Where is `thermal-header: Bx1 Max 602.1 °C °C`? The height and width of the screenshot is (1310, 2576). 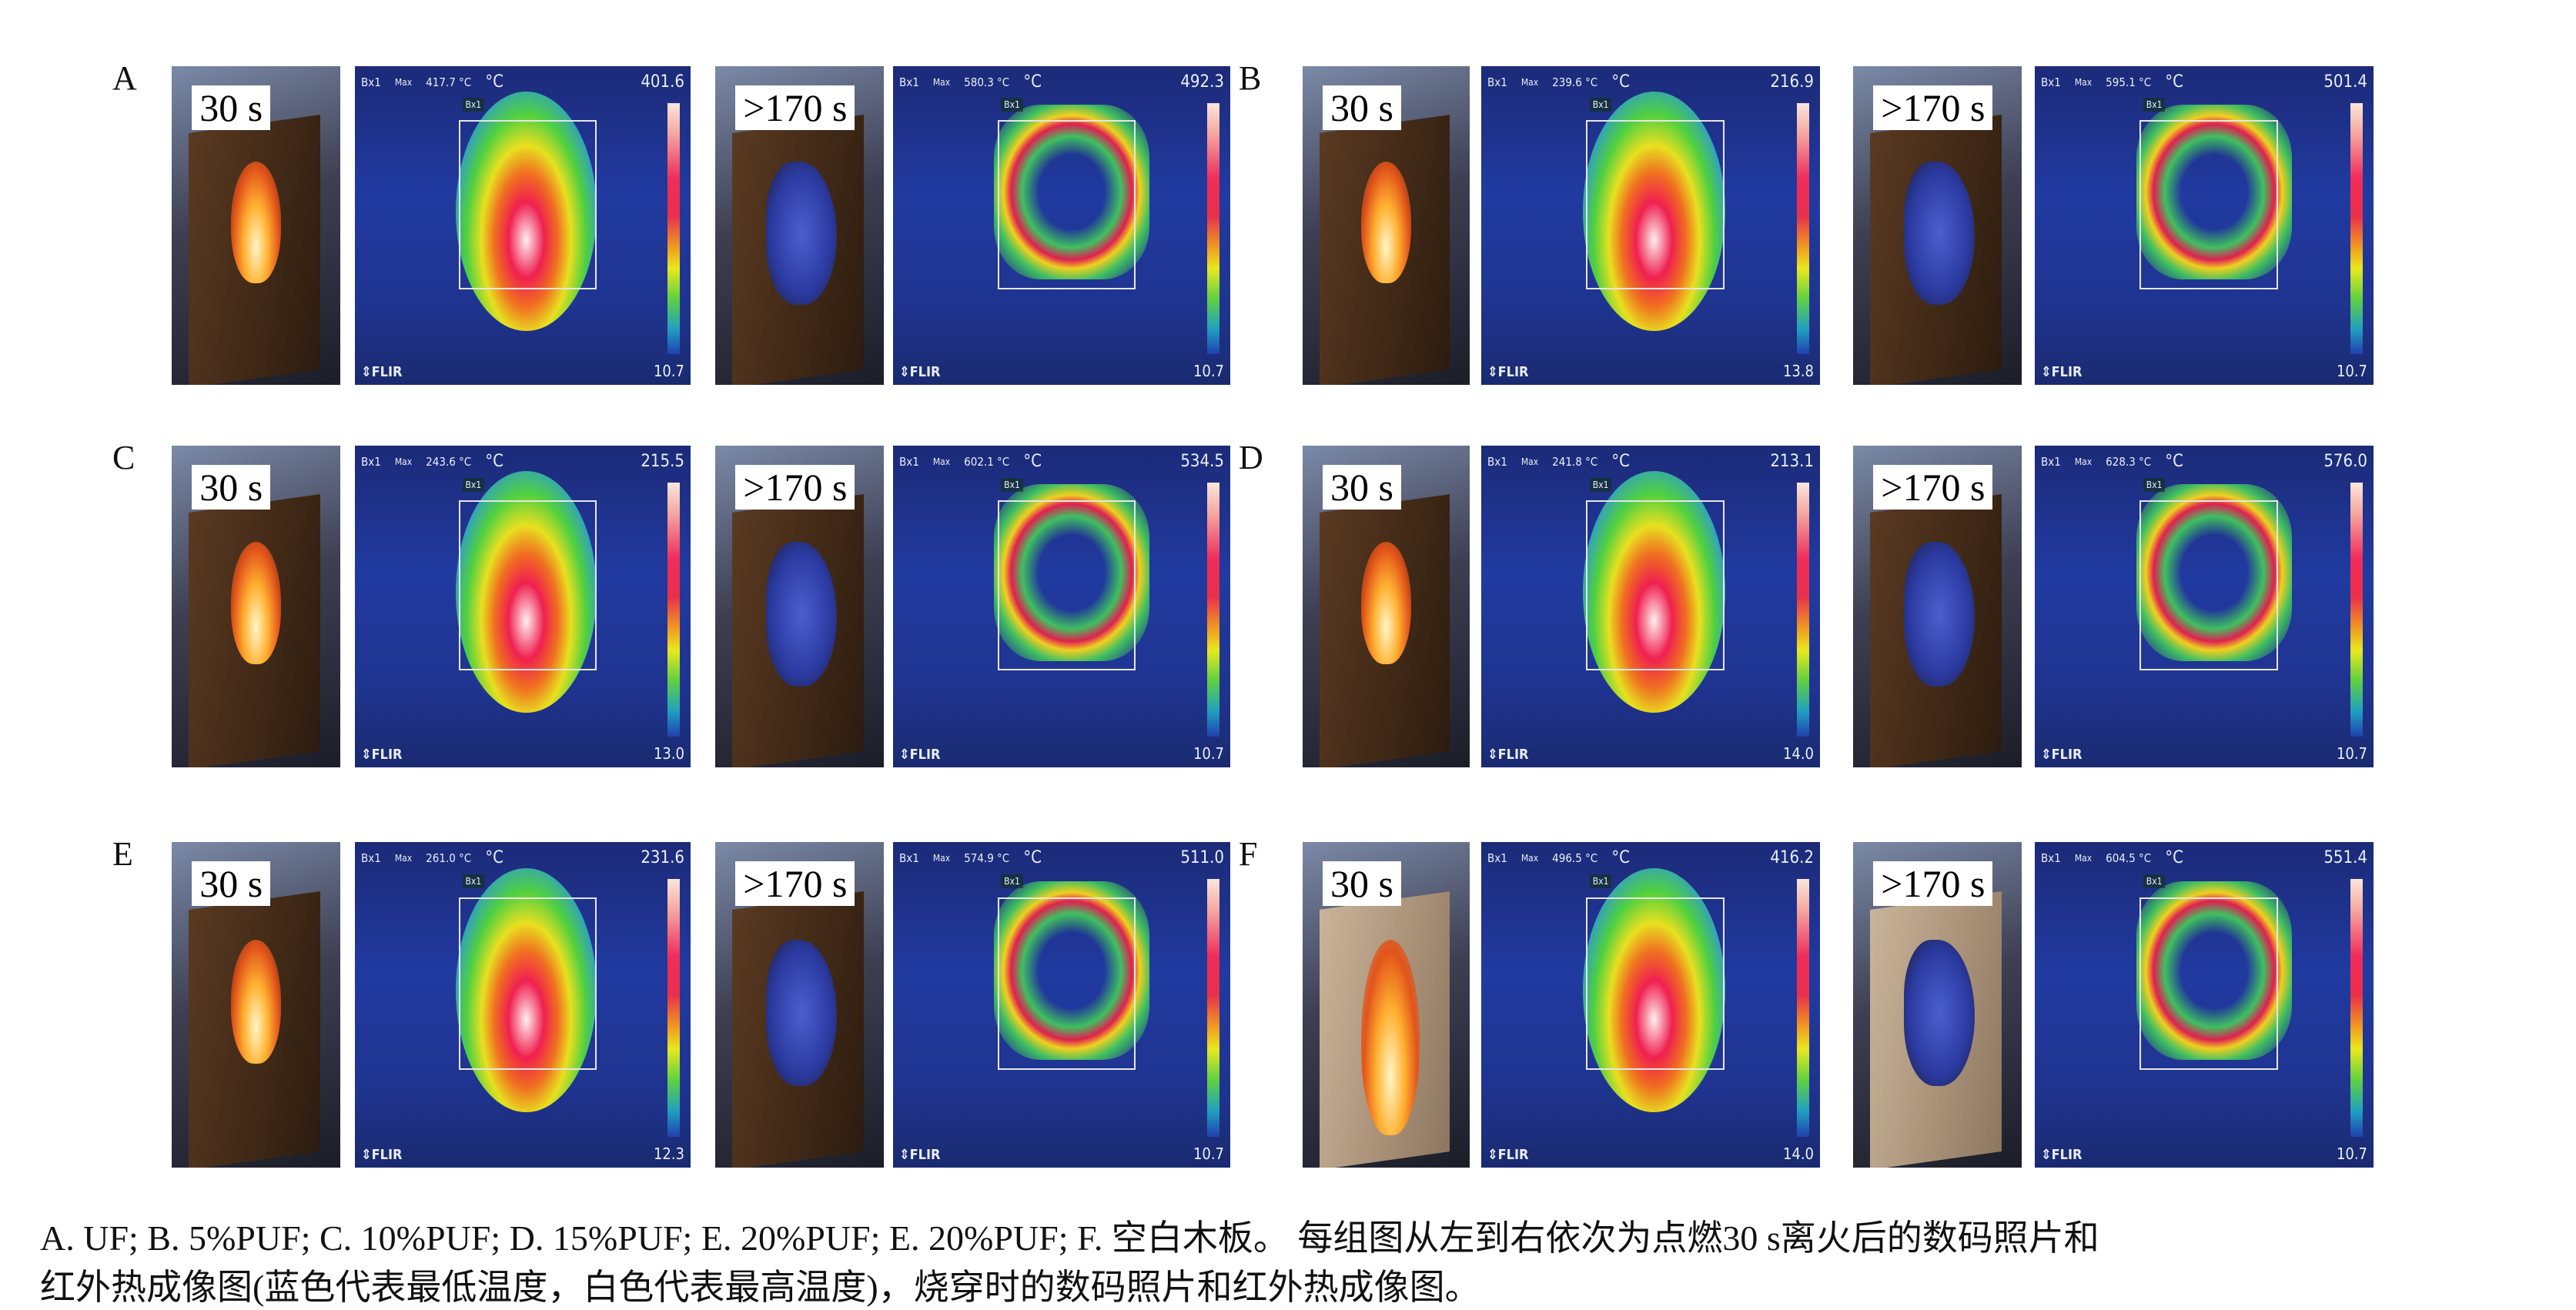 thermal-header: Bx1 Max 602.1 °C °C is located at coordinates (971, 462).